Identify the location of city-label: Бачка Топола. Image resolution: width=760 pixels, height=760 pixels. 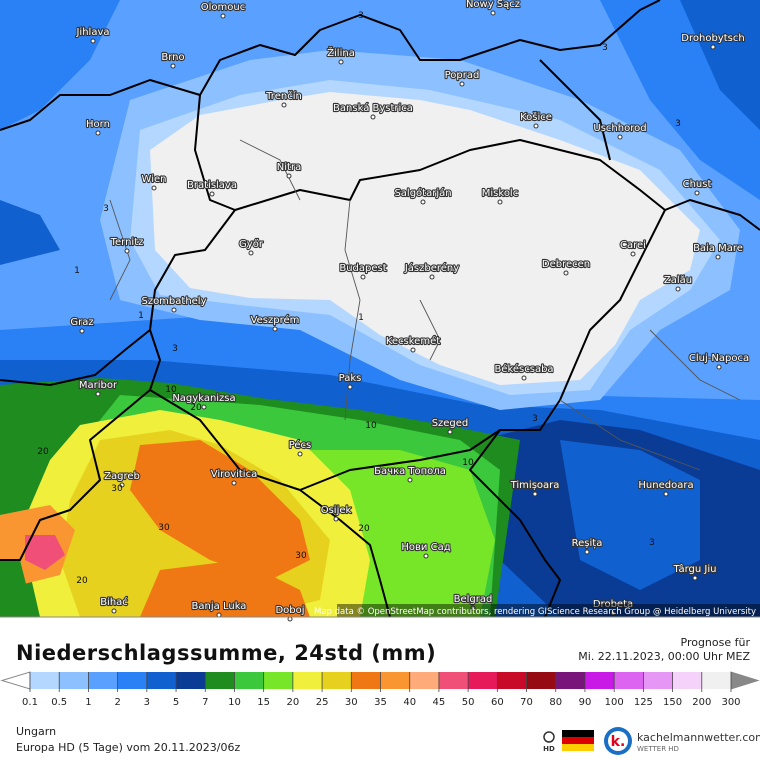
(410, 471).